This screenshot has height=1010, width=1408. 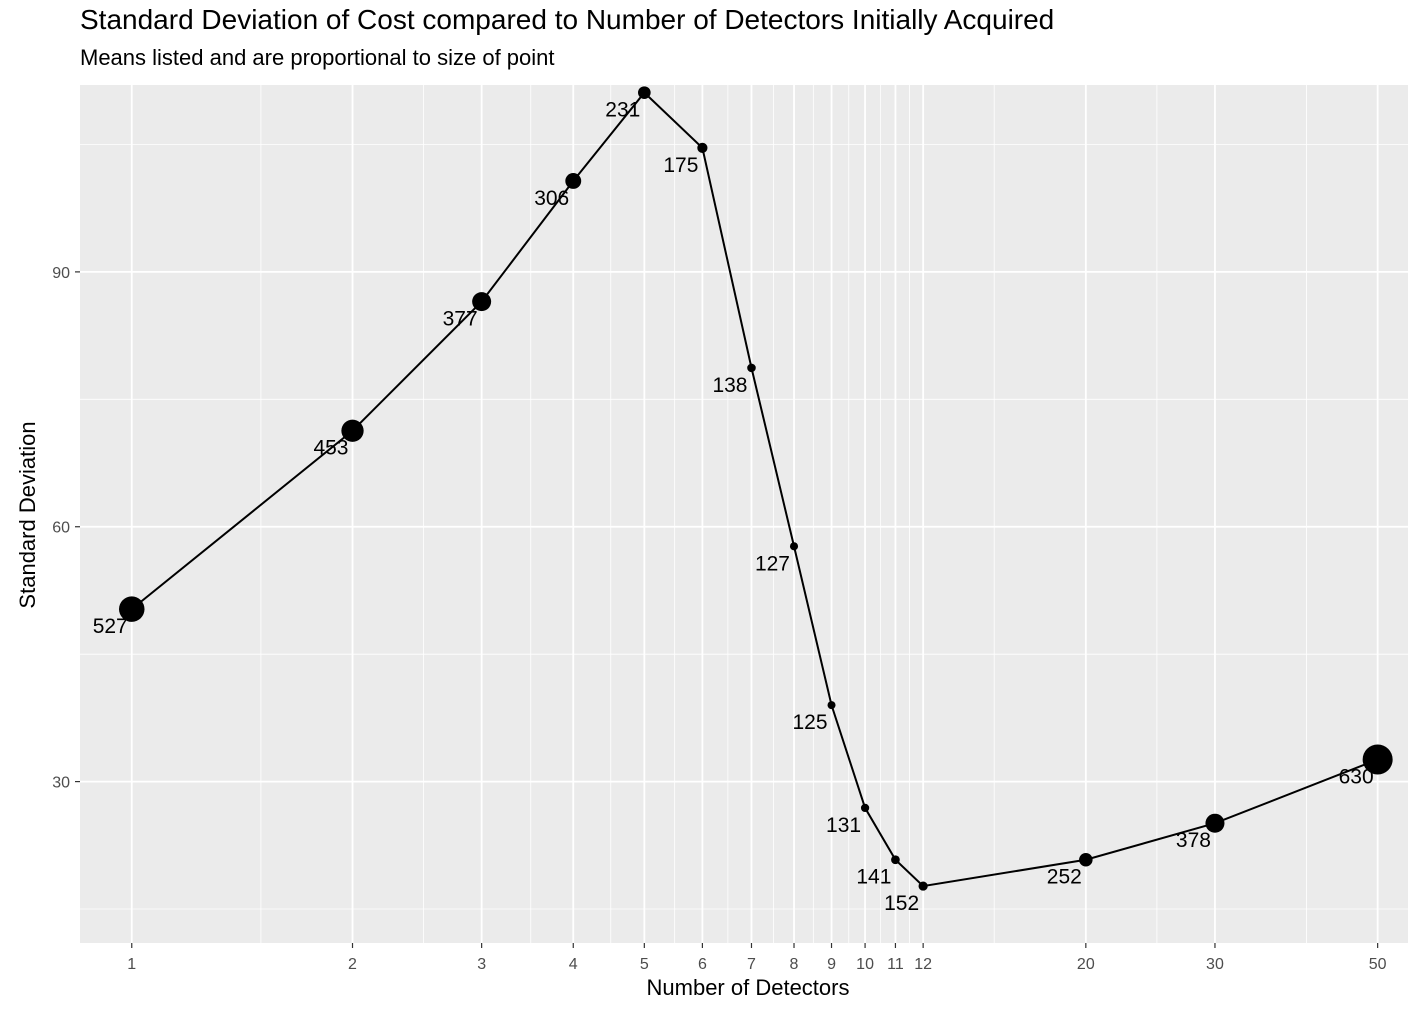 What do you see at coordinates (1086, 964) in the screenshot?
I see `x-tick-label: 20` at bounding box center [1086, 964].